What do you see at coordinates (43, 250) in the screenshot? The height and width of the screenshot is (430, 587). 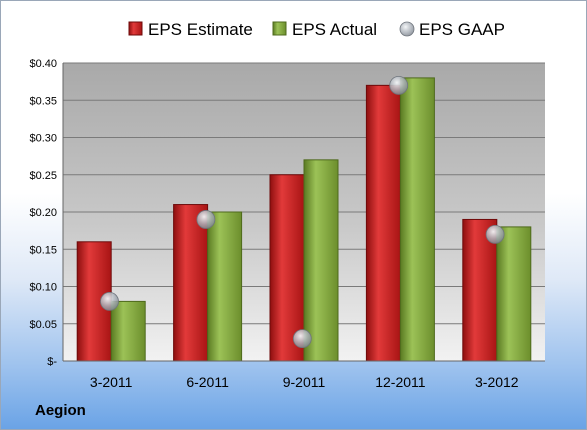 I see `y-tick-label: $0.15` at bounding box center [43, 250].